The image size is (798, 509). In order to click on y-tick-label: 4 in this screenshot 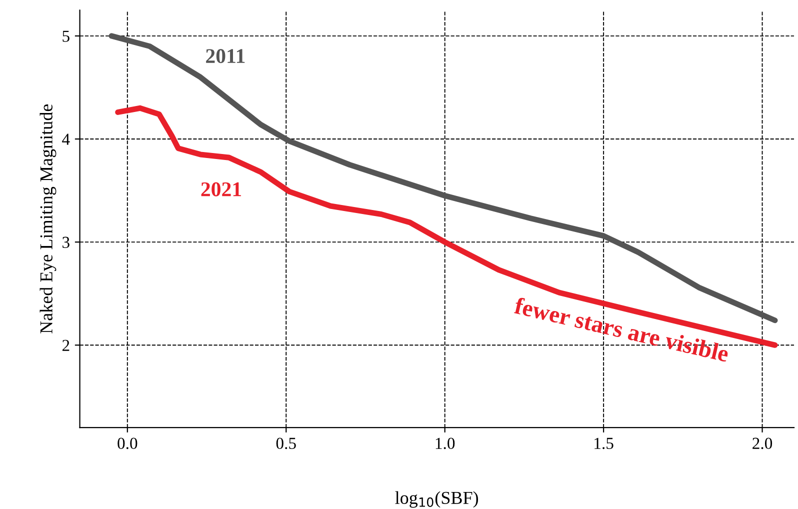, I will do `click(66, 139)`.